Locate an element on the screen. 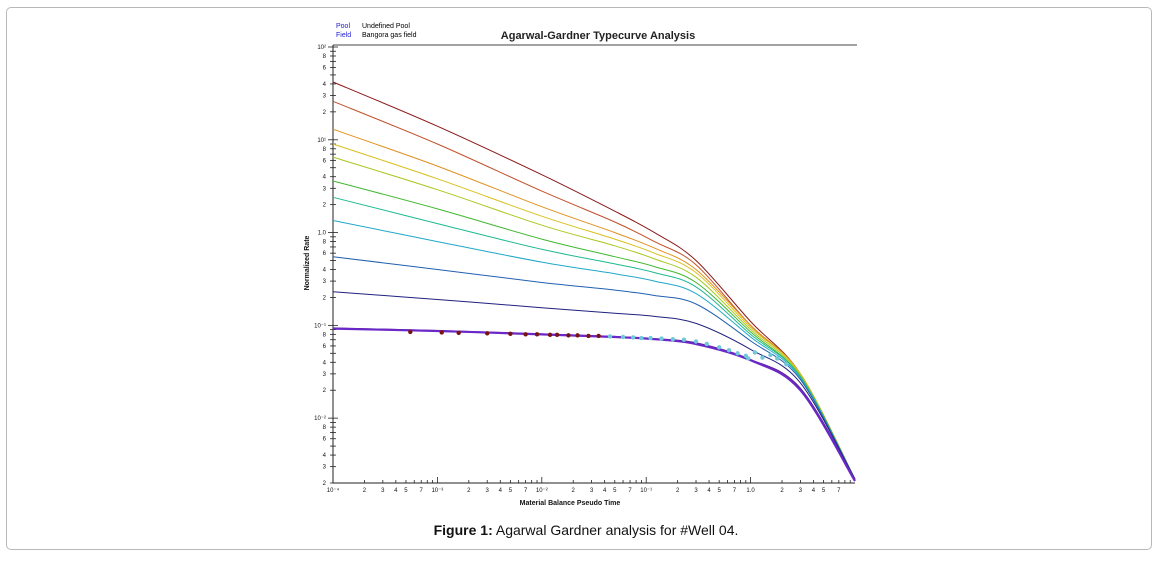 This screenshot has height=563, width=1172. y-tick-label: 10⁻² is located at coordinates (320, 419).